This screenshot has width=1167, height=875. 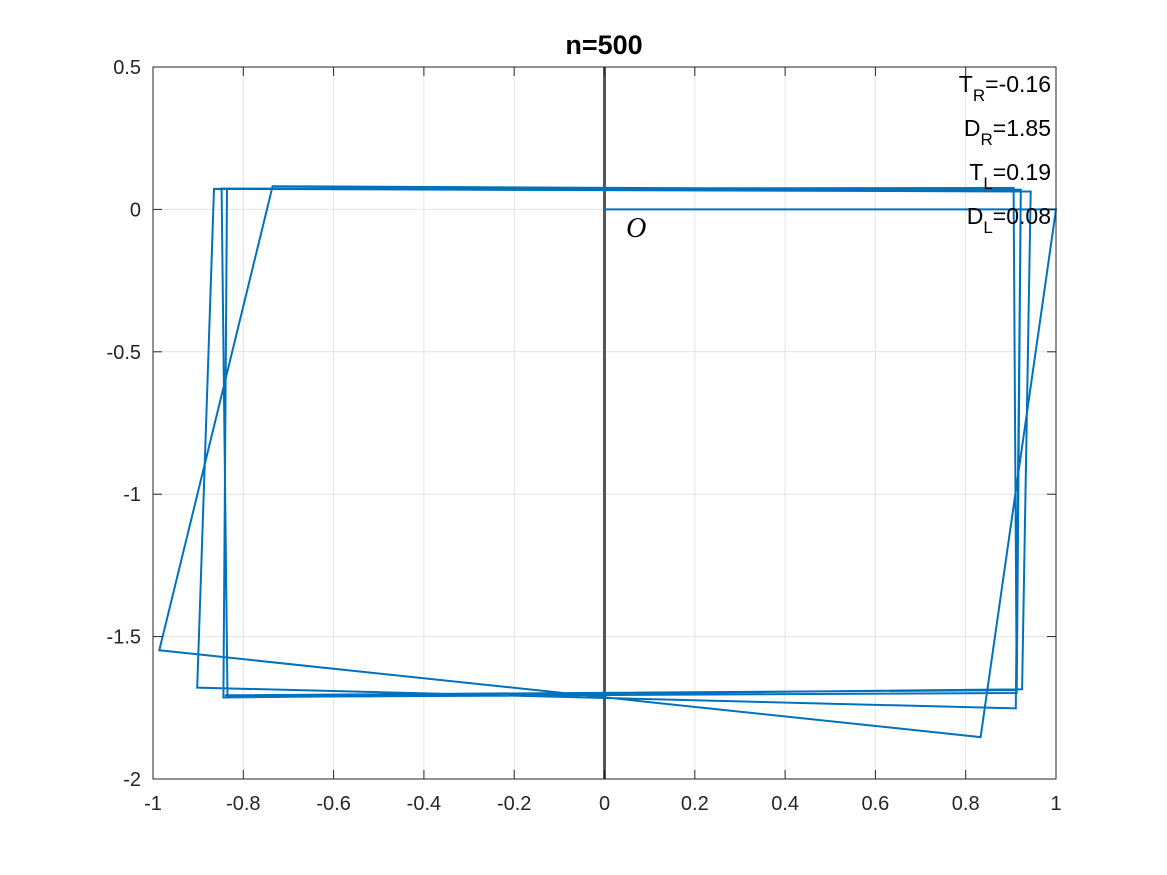 What do you see at coordinates (1055, 804) in the screenshot?
I see `x-tick-label: 1` at bounding box center [1055, 804].